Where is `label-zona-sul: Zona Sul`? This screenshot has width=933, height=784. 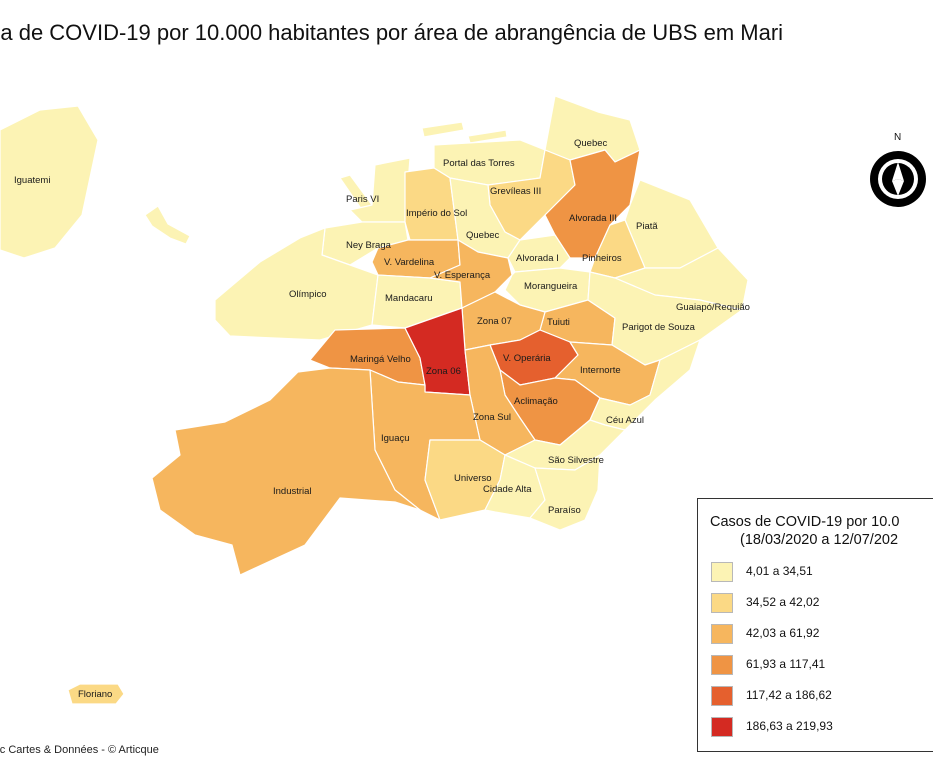 label-zona-sul: Zona Sul is located at coordinates (492, 417).